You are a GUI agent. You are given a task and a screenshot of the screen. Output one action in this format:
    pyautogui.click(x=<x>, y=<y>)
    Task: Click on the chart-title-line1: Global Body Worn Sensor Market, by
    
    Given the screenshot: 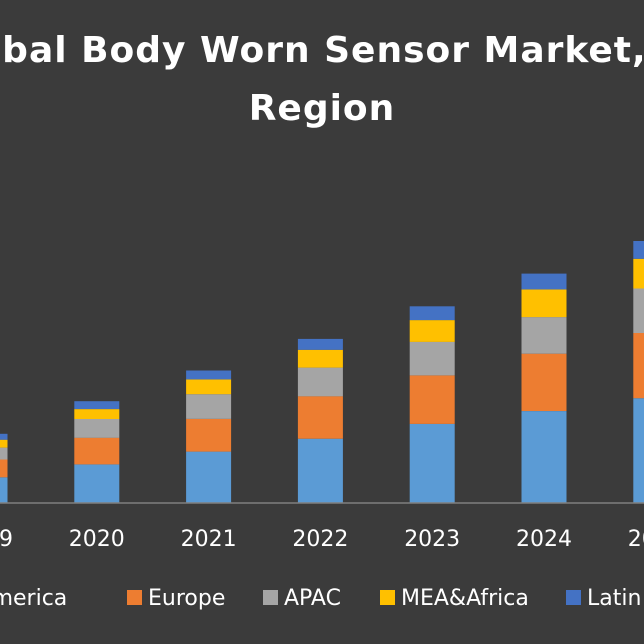 What is the action you would take?
    pyautogui.click(x=322, y=50)
    